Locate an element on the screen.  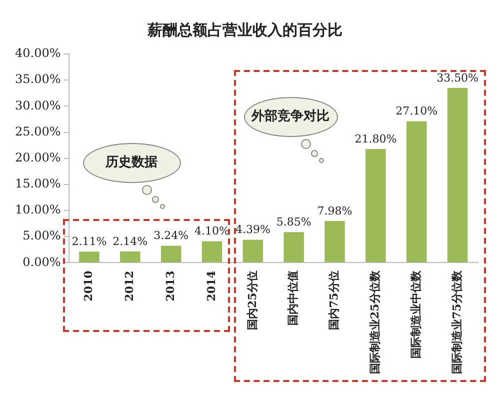
x-tick-label: 国内中位值 is located at coordinates (293, 298).